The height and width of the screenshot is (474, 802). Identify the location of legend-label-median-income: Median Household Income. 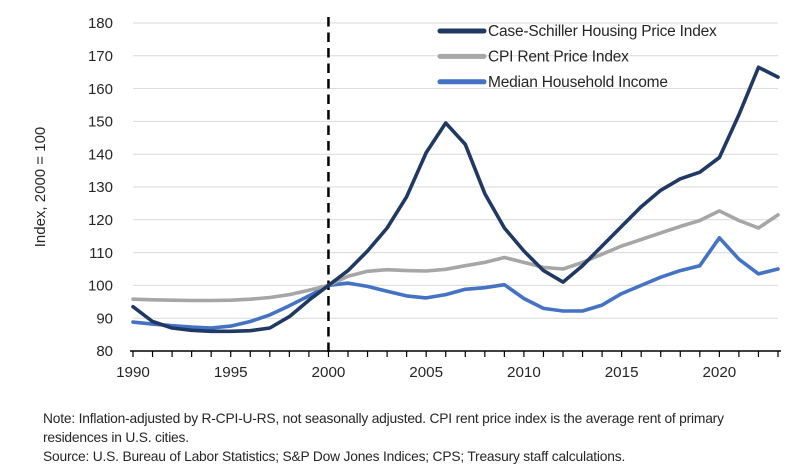
(578, 82).